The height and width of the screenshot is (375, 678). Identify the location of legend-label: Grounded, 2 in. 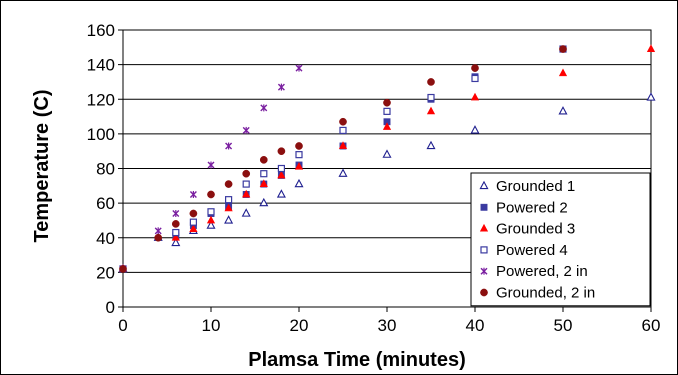
(545, 293).